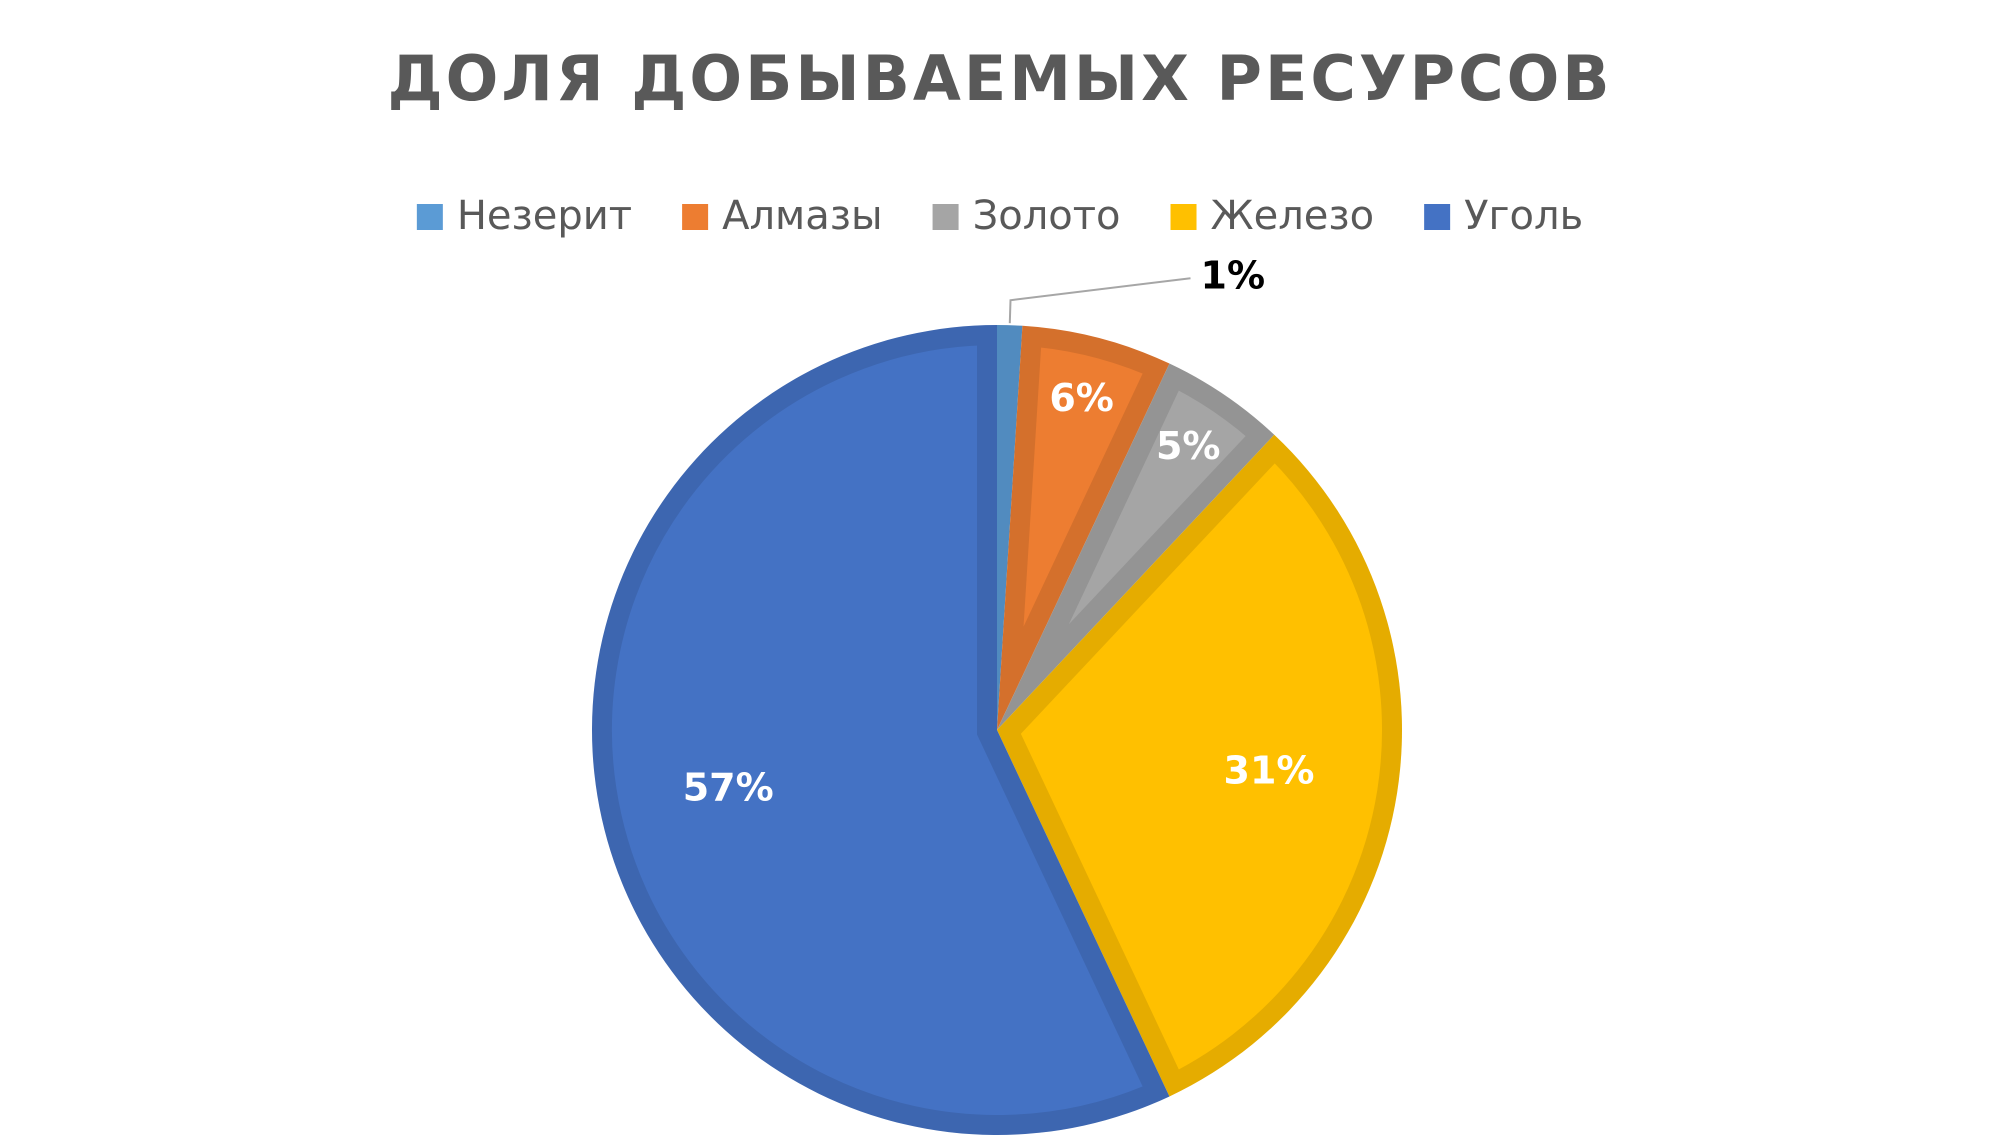 Image resolution: width=2000 pixels, height=1147 pixels. I want to click on data-label: 1%, so click(1233, 276).